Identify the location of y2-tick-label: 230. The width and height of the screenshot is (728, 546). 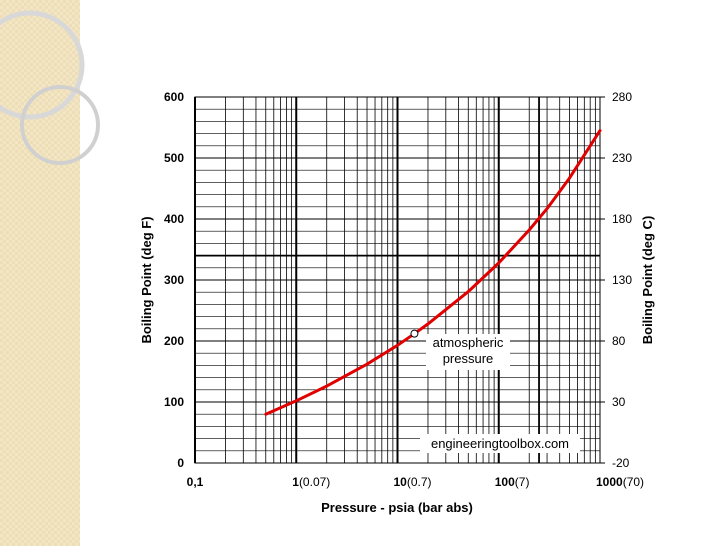
(622, 158).